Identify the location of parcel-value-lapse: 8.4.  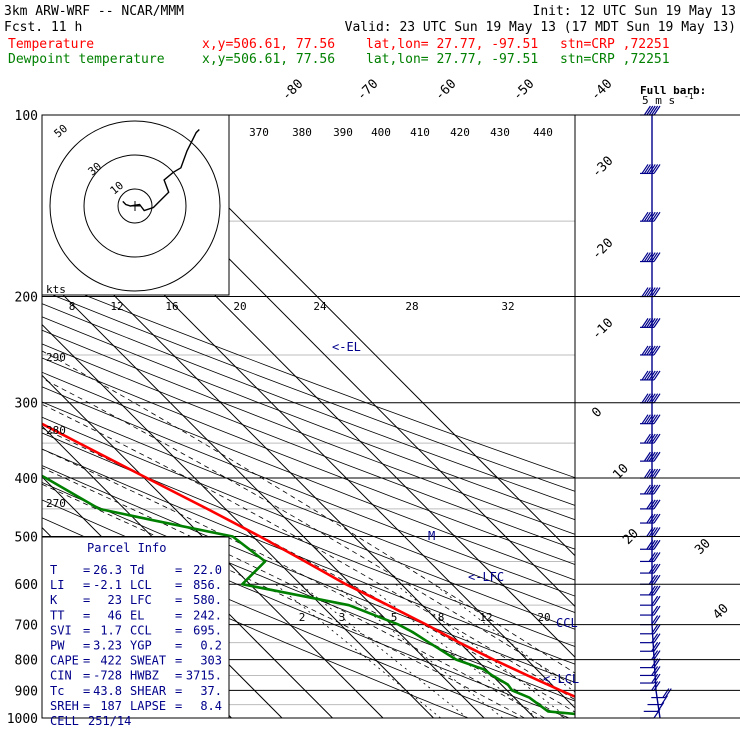
(211, 706).